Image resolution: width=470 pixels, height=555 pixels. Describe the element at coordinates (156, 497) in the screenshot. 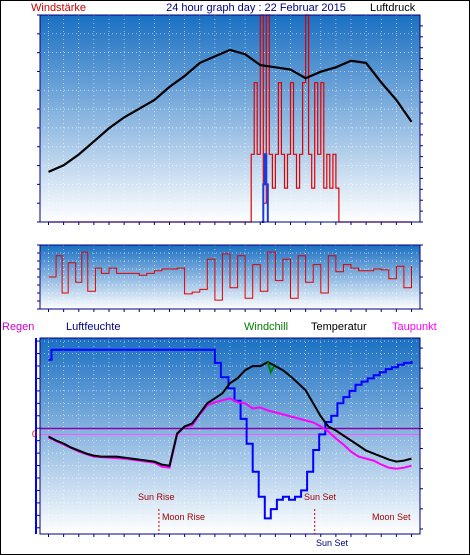

I see `sun-rise-label: Sun Rise` at that location.